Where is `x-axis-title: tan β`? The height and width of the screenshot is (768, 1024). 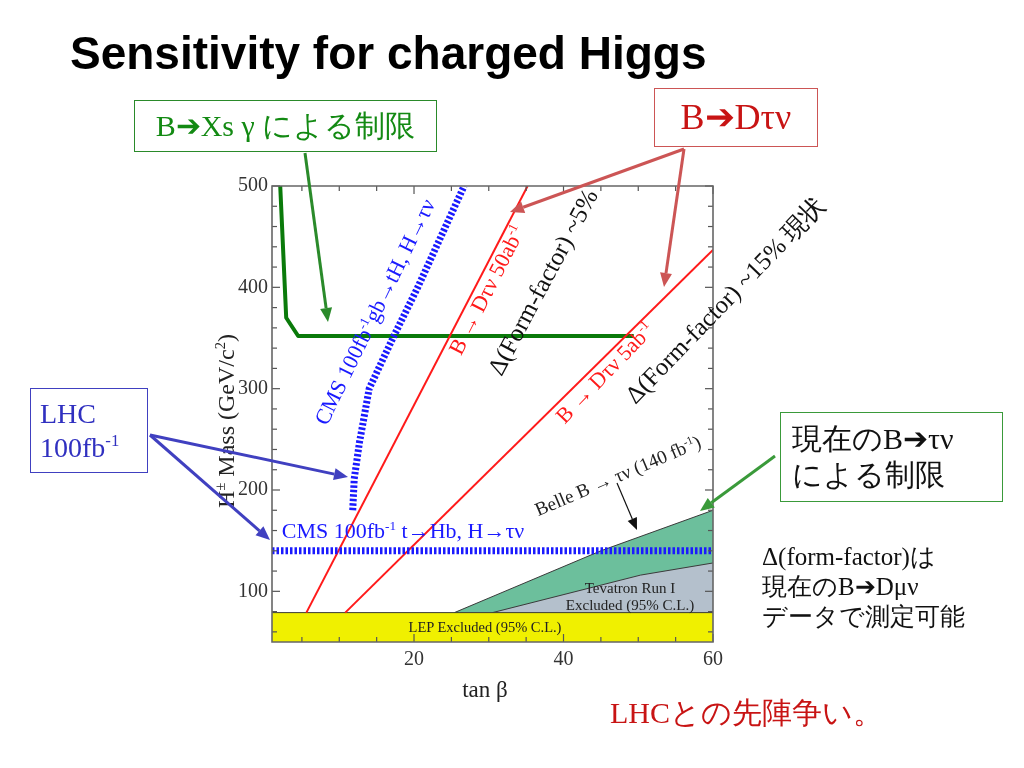 x-axis-title: tan β is located at coordinates (485, 690).